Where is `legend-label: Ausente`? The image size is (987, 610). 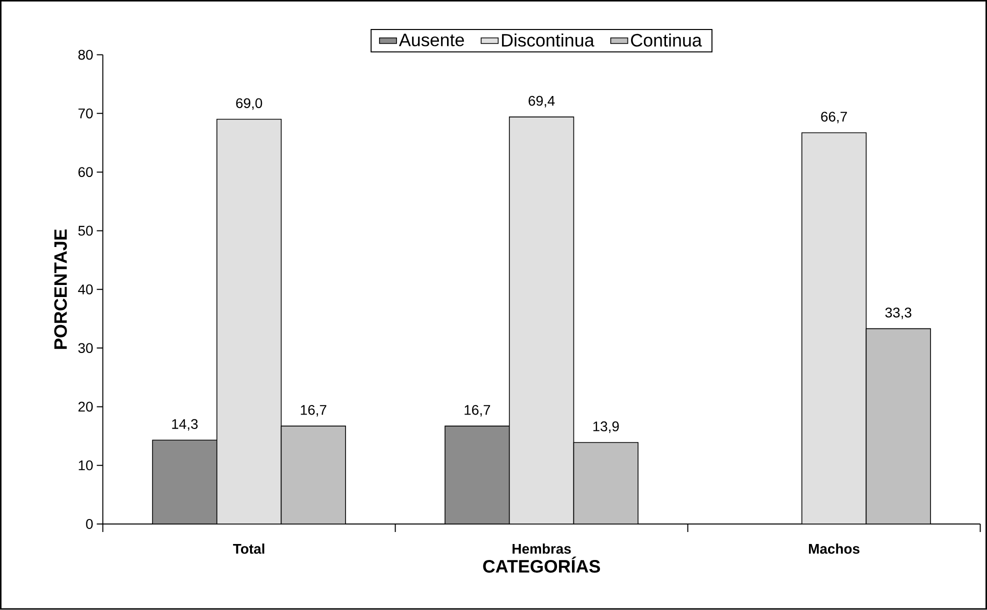 legend-label: Ausente is located at coordinates (431, 40).